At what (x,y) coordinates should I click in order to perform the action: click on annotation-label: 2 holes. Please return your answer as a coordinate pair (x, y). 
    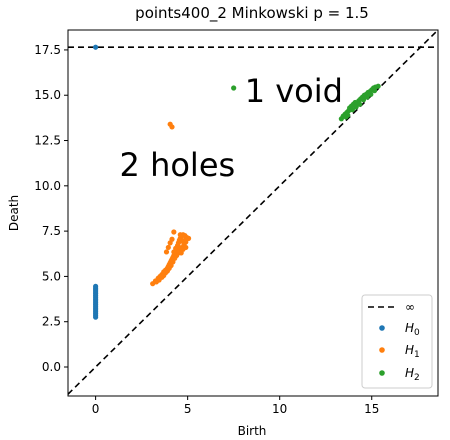
    Looking at the image, I should click on (178, 165).